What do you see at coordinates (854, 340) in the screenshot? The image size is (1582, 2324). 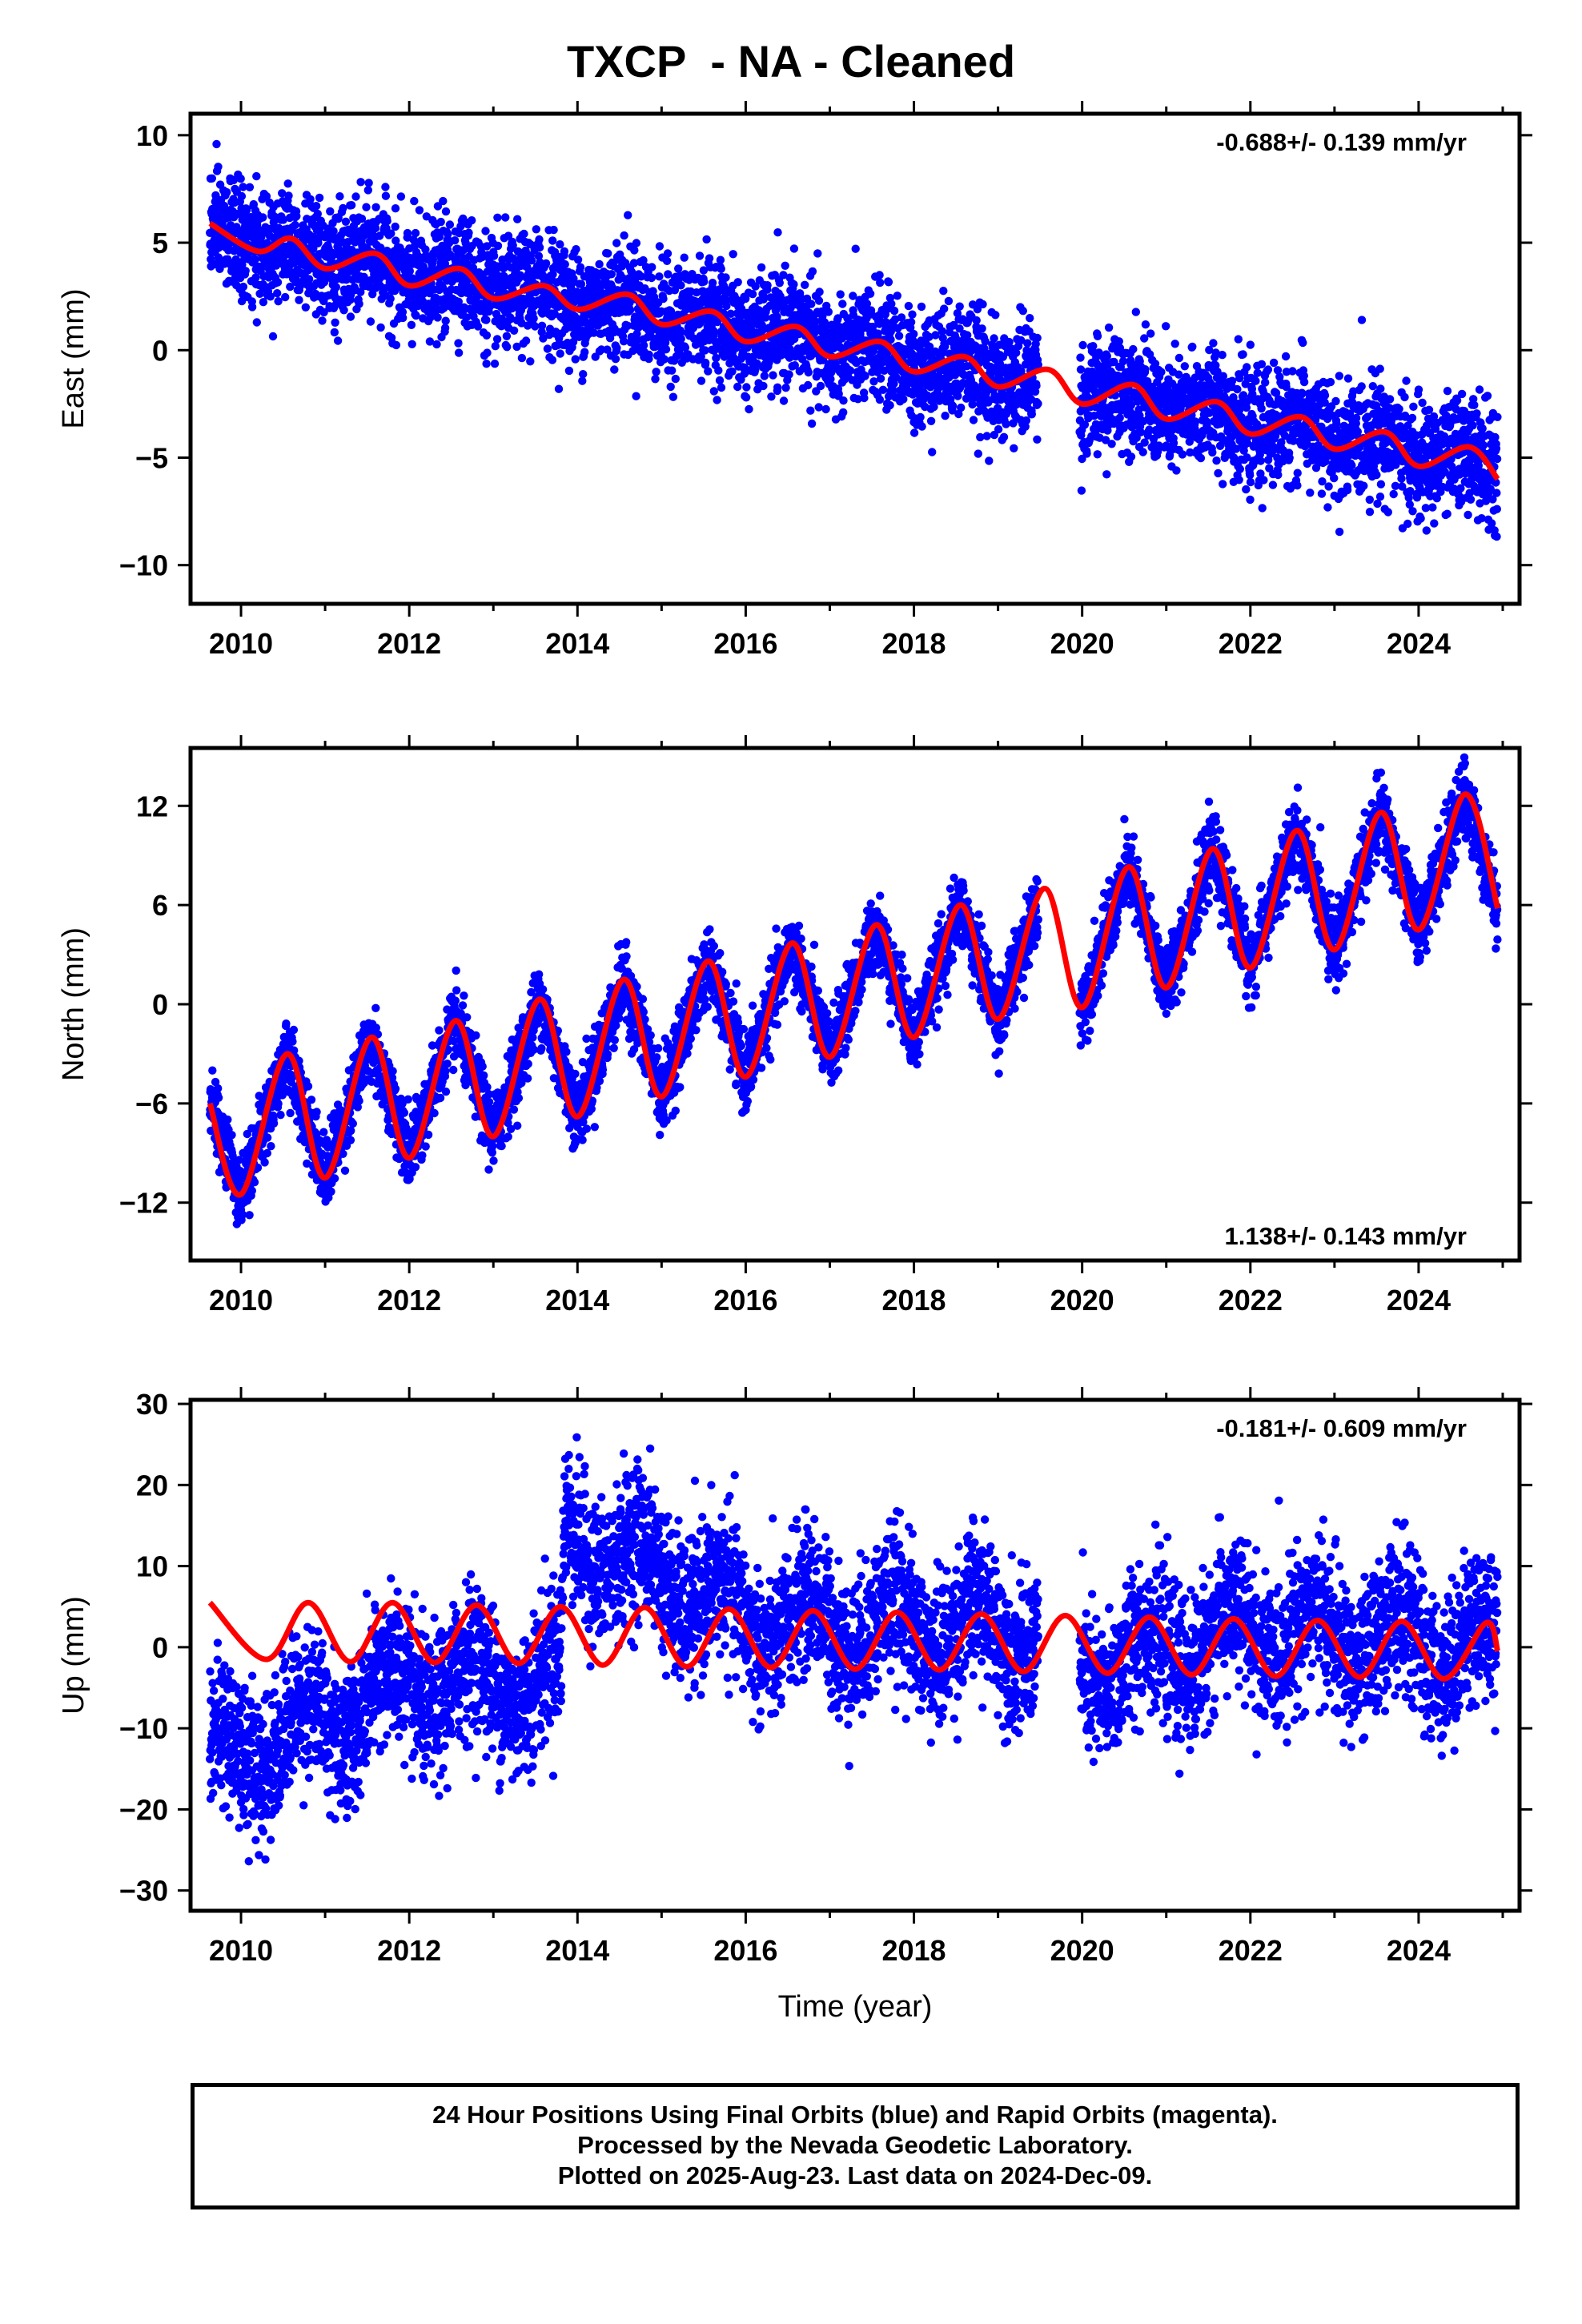 I see `data-points` at bounding box center [854, 340].